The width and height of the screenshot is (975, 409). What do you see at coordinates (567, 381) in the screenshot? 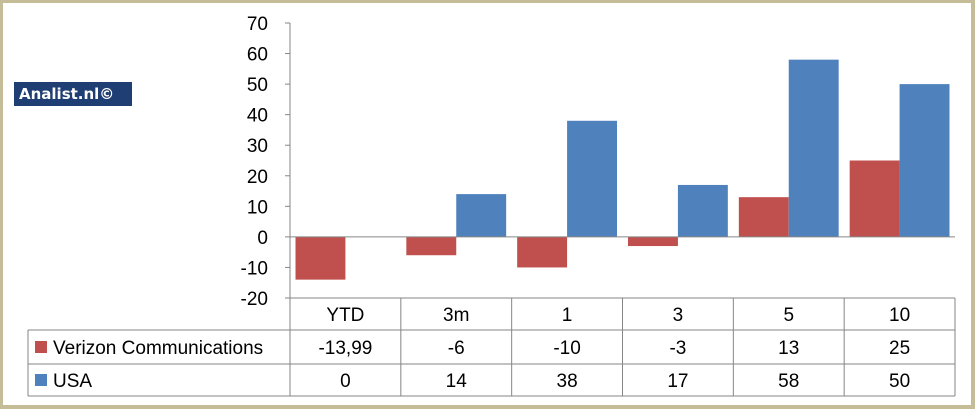
I see `data-table-value: 38` at bounding box center [567, 381].